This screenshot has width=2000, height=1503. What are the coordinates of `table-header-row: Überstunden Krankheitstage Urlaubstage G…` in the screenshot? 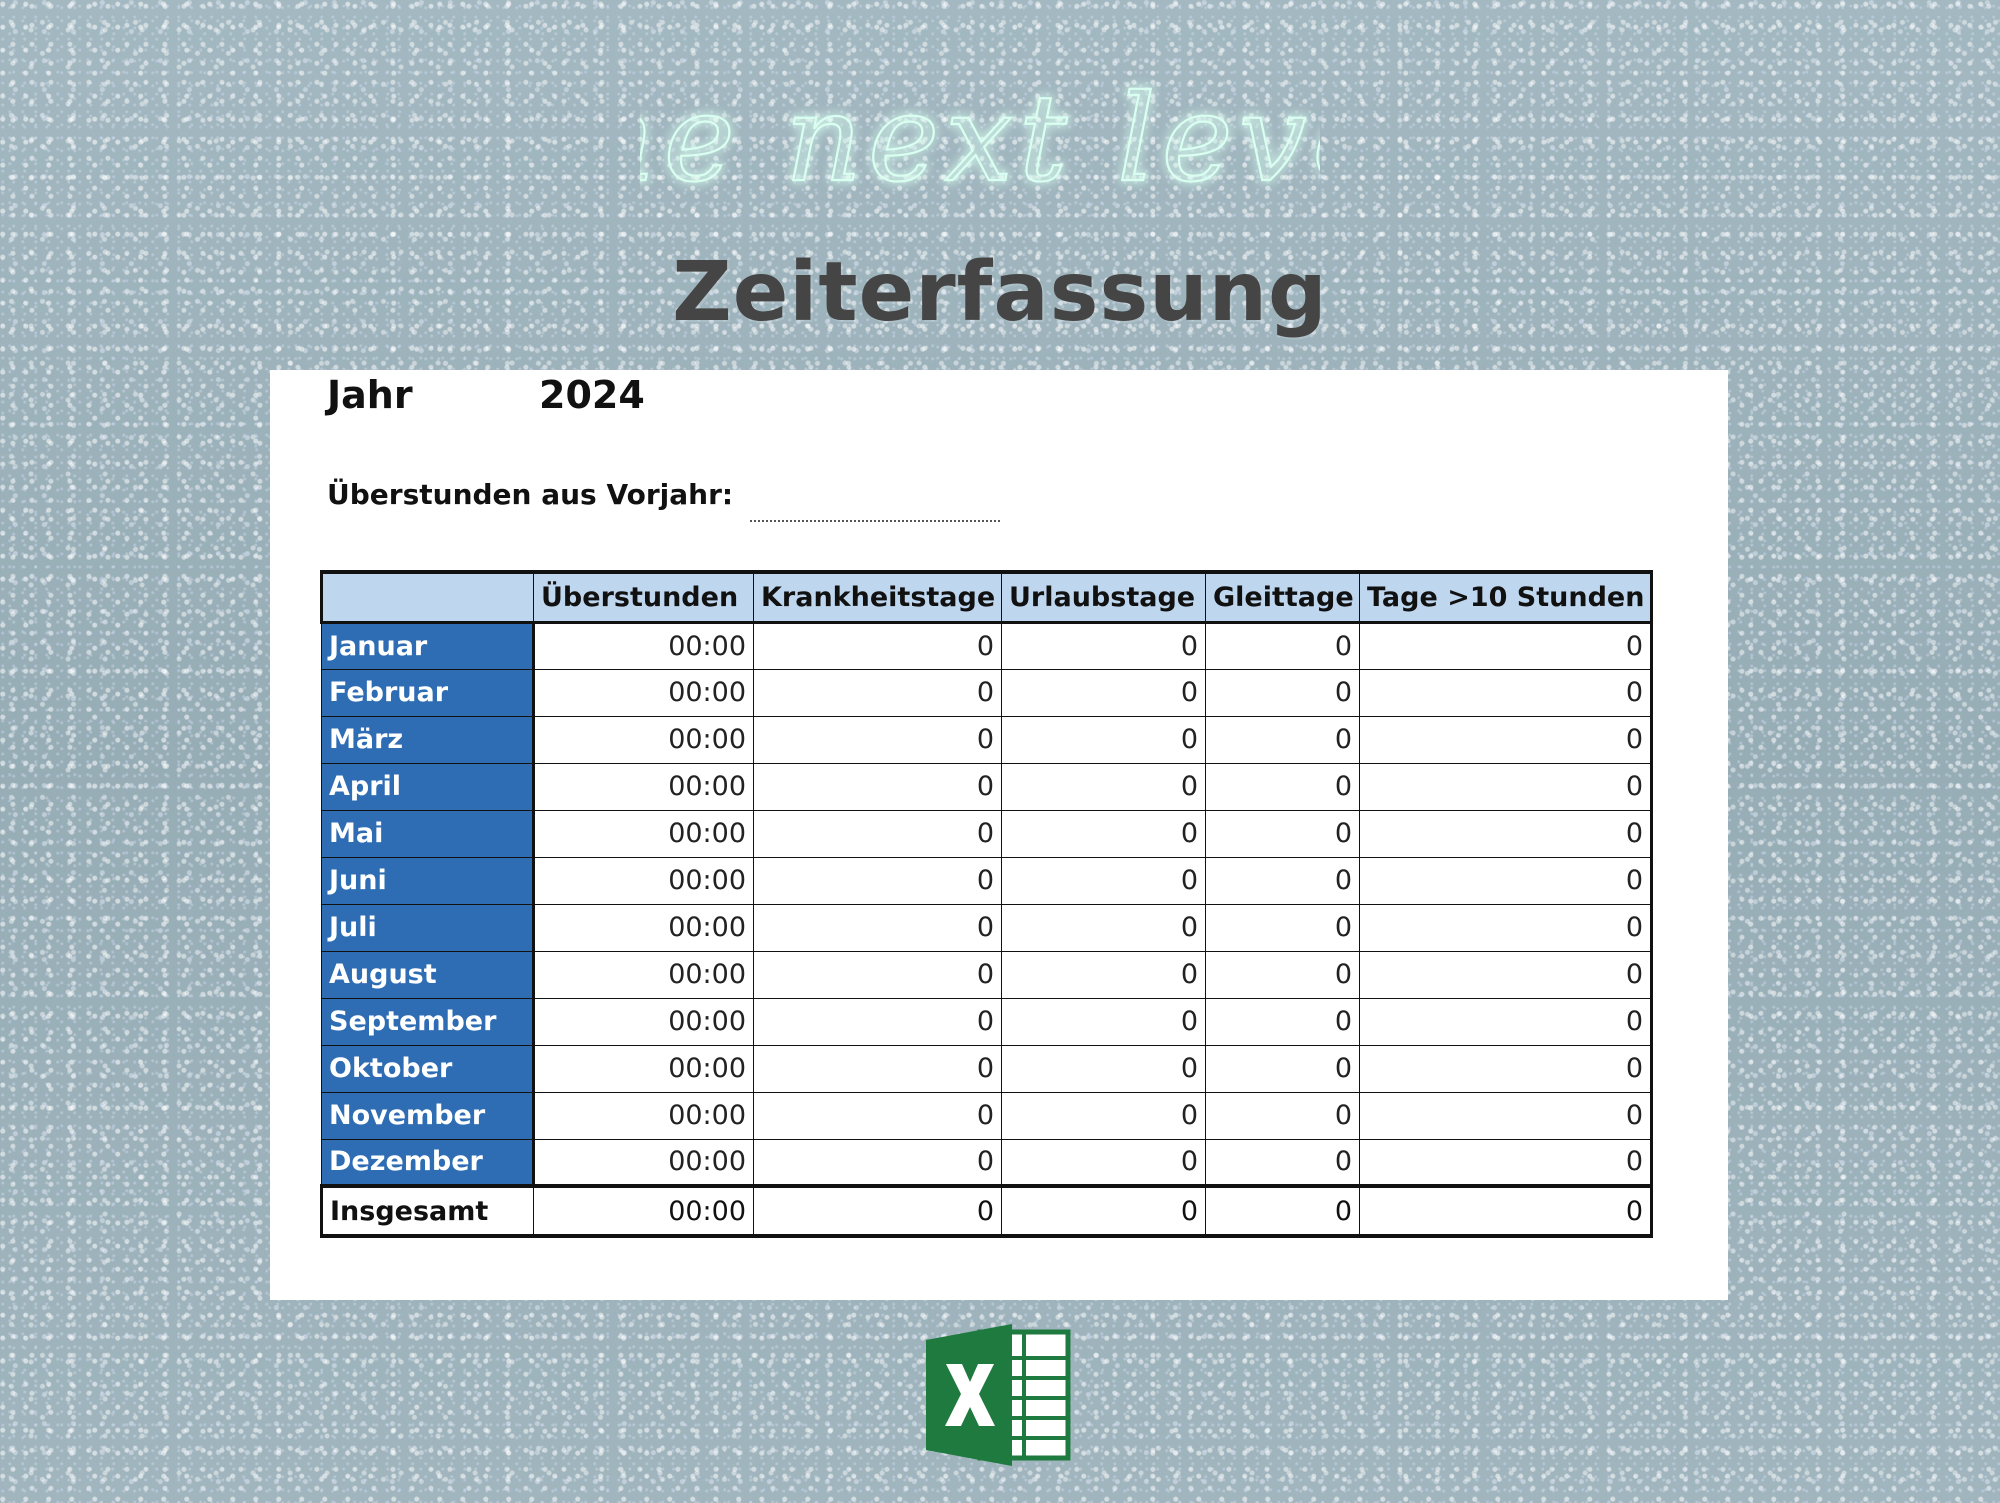 It's located at (986, 596).